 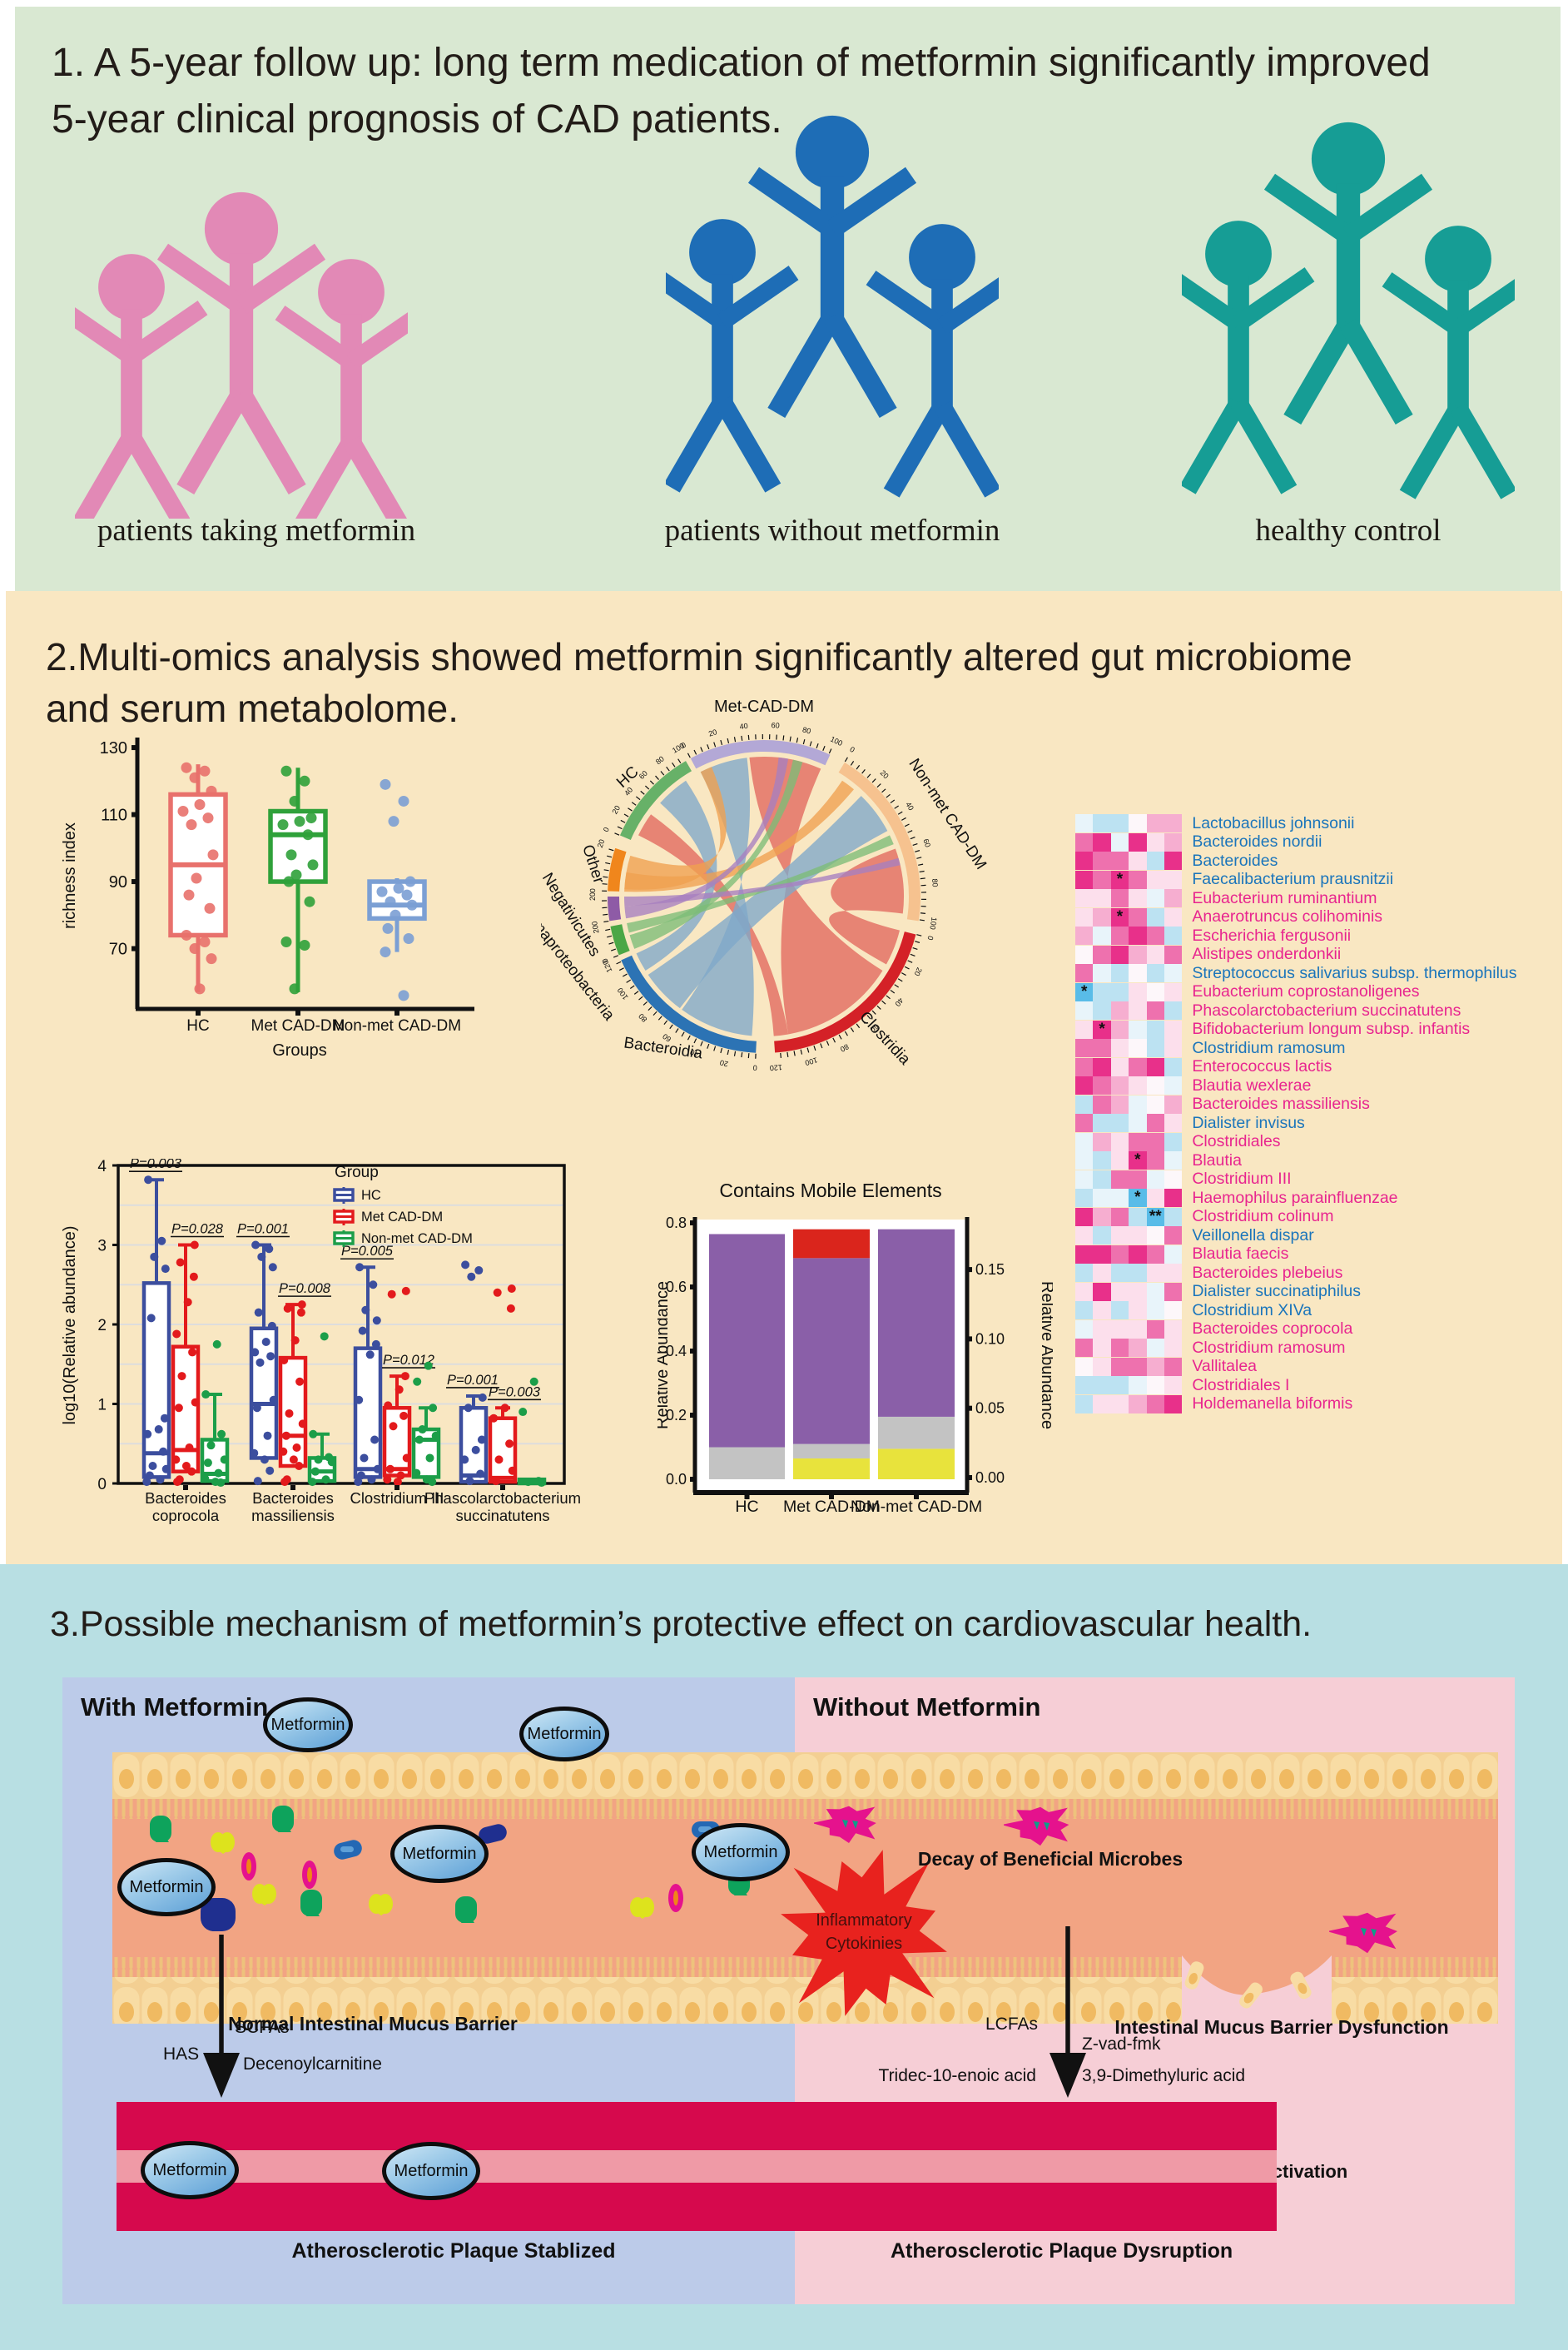 What do you see at coordinates (1269, 1348) in the screenshot?
I see `species-label: Clostridium ramosum` at bounding box center [1269, 1348].